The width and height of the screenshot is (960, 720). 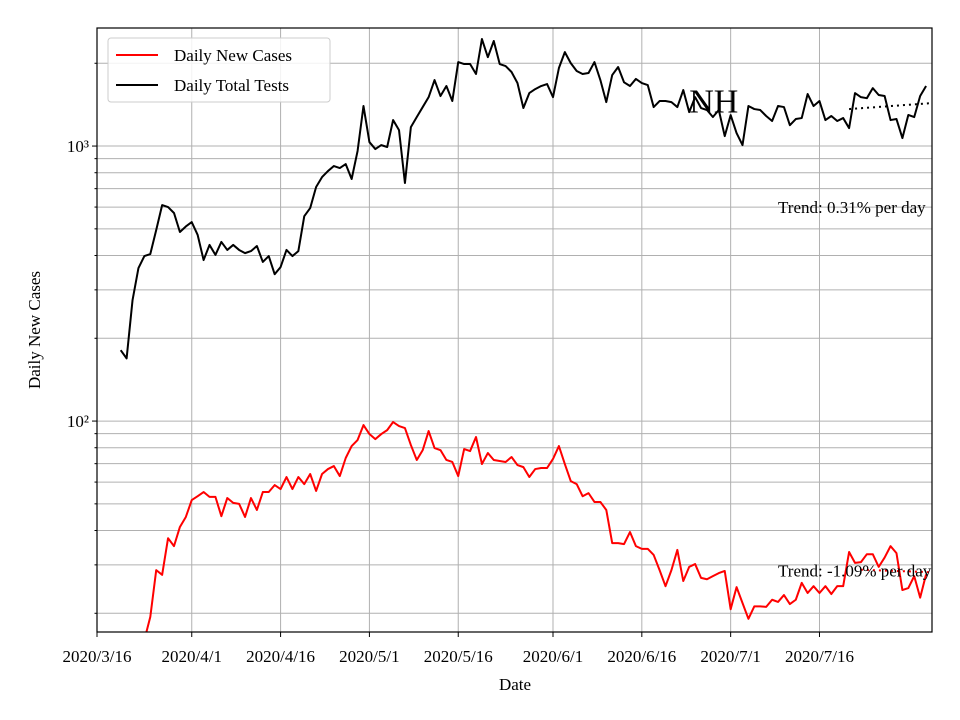 I want to click on x-tick-label: 2020/4/1, so click(x=192, y=656).